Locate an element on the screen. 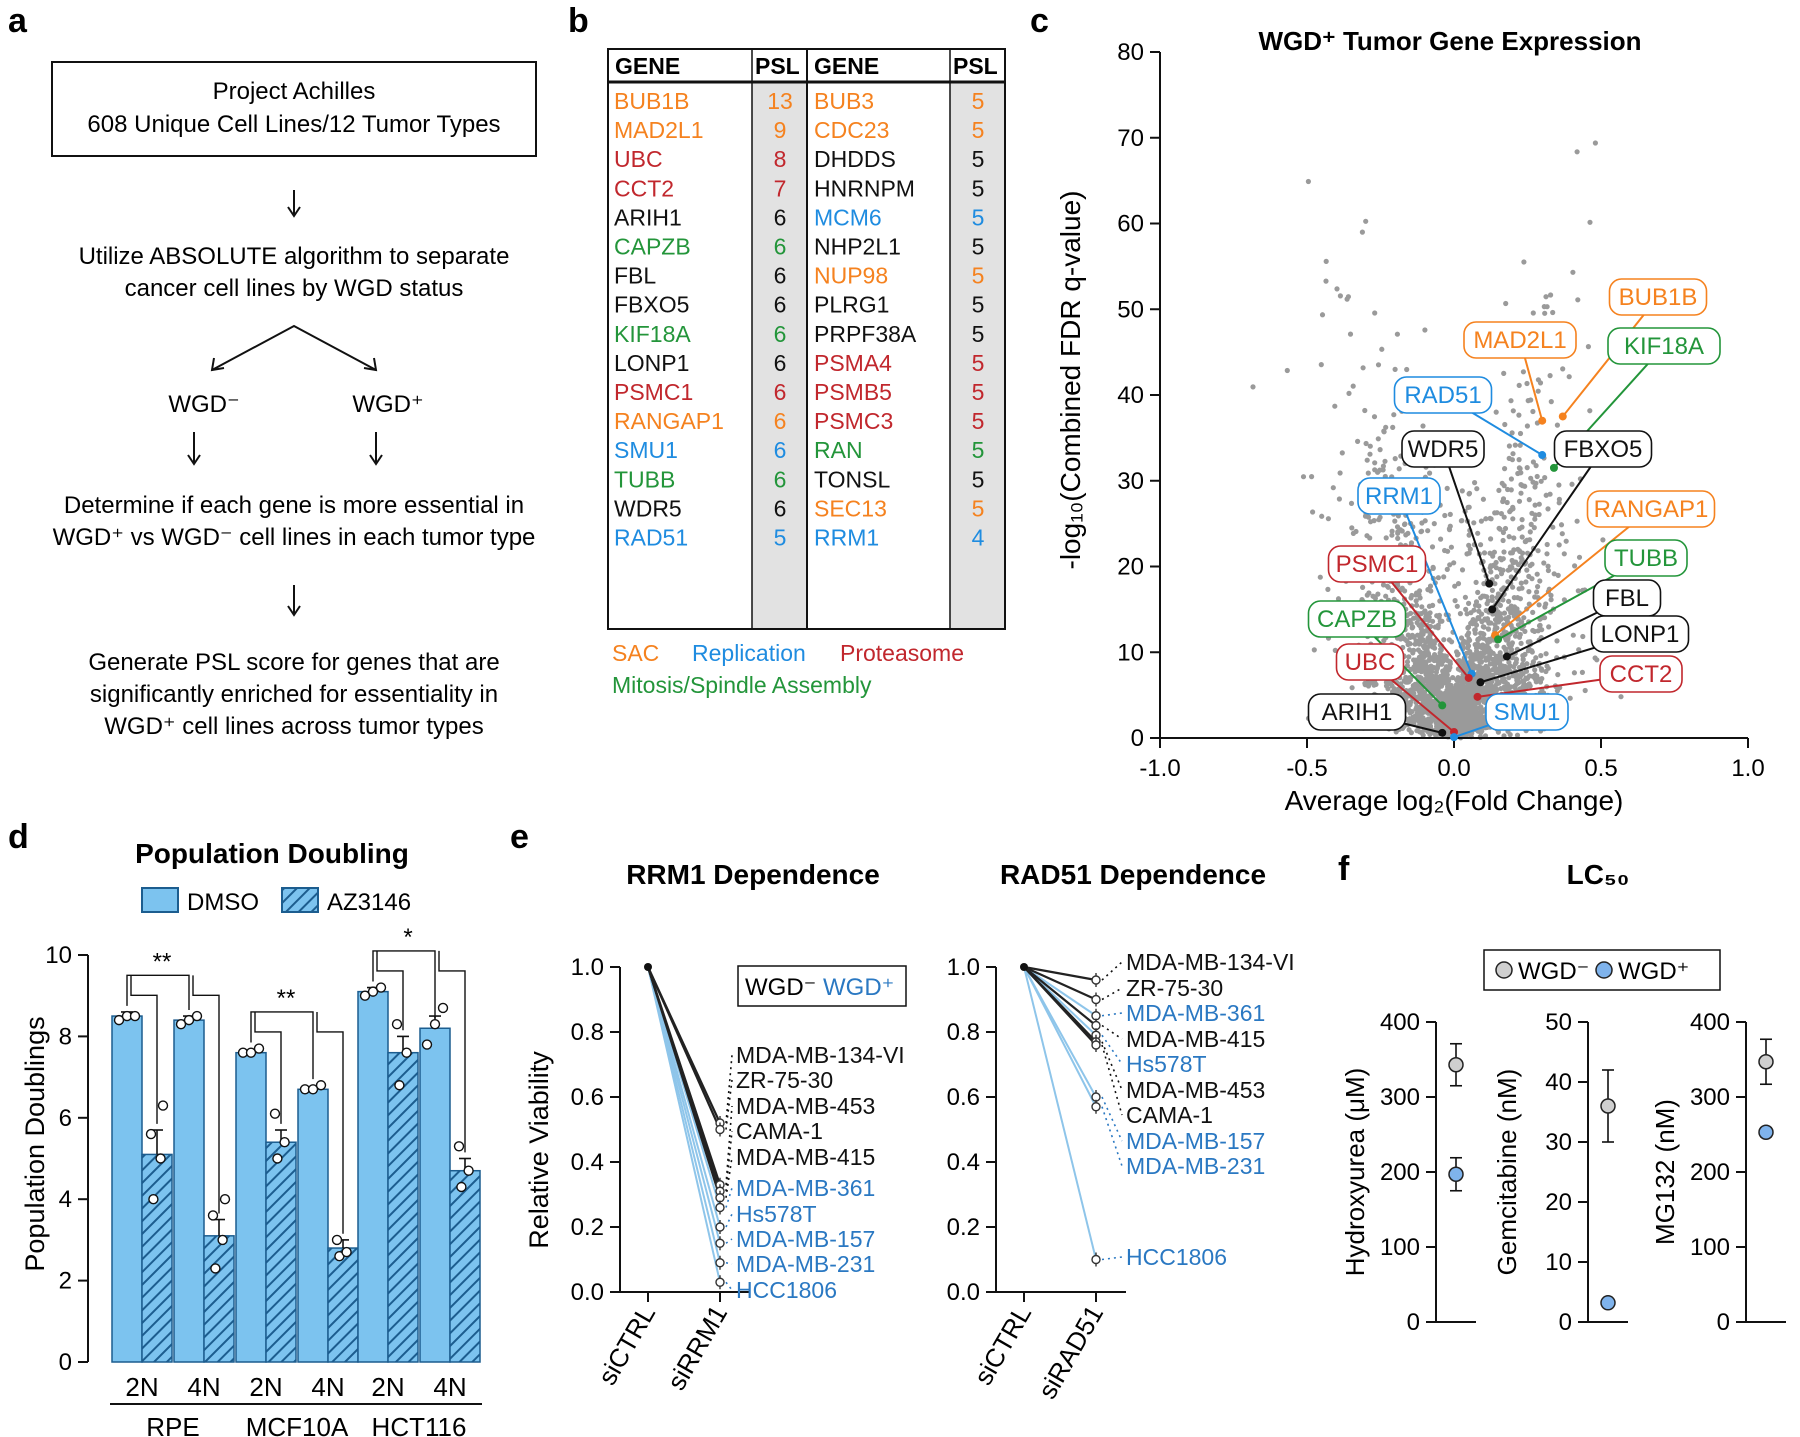  table-gene-right: PSMA4 is located at coordinates (853, 363).